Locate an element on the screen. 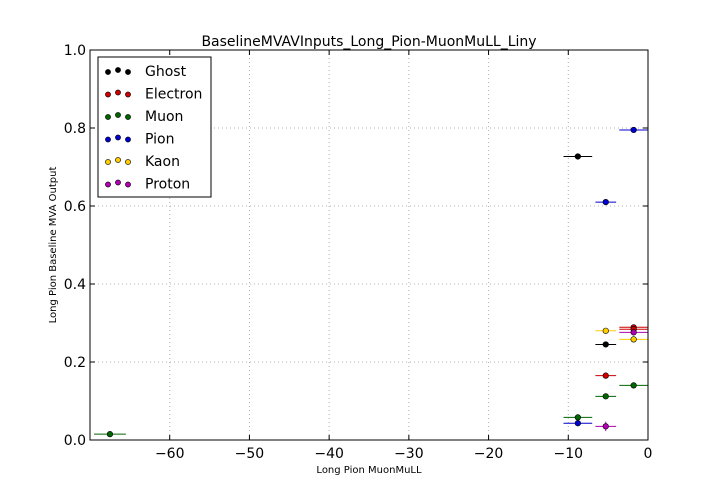 Image resolution: width=720 pixels, height=504 pixels. legend-entry-ghost: Ghost is located at coordinates (146, 72).